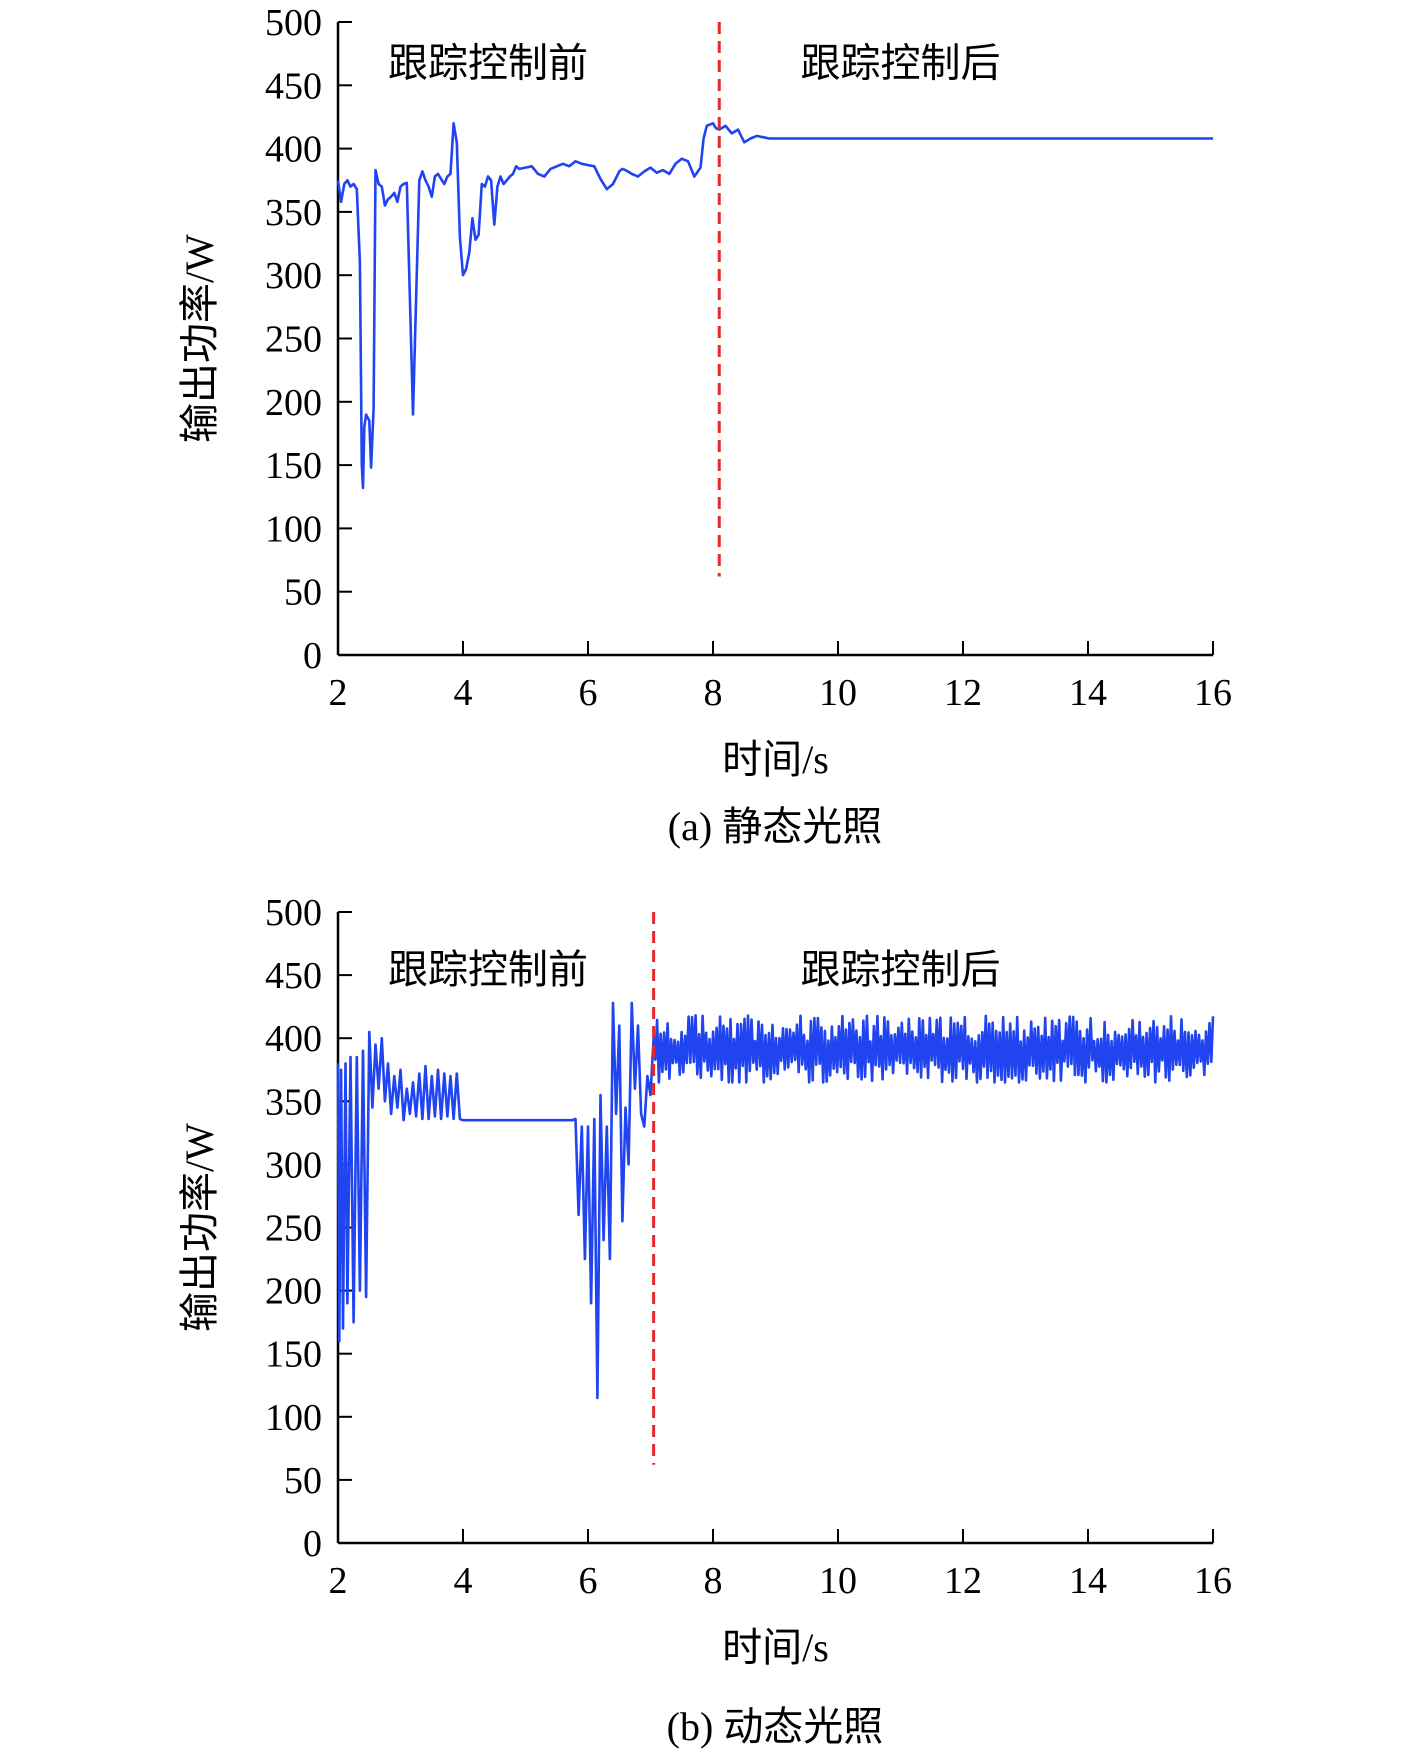 This screenshot has height=1760, width=1417. I want to click on caption-a: (a) 静态光照, so click(775, 826).